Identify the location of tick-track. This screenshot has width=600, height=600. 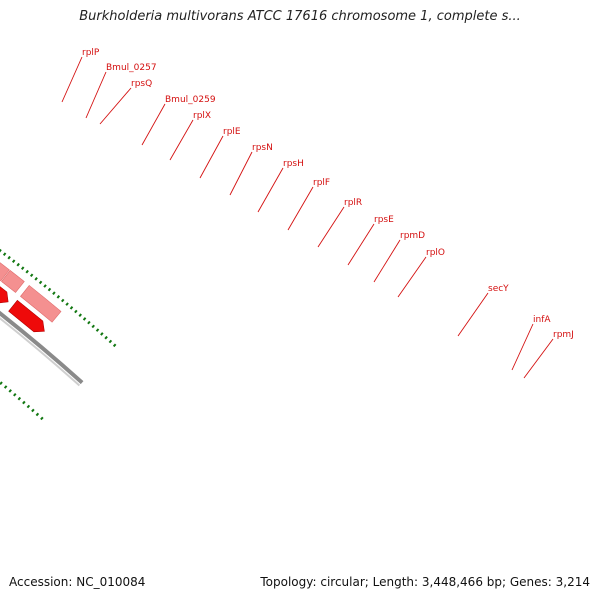
(58, 334).